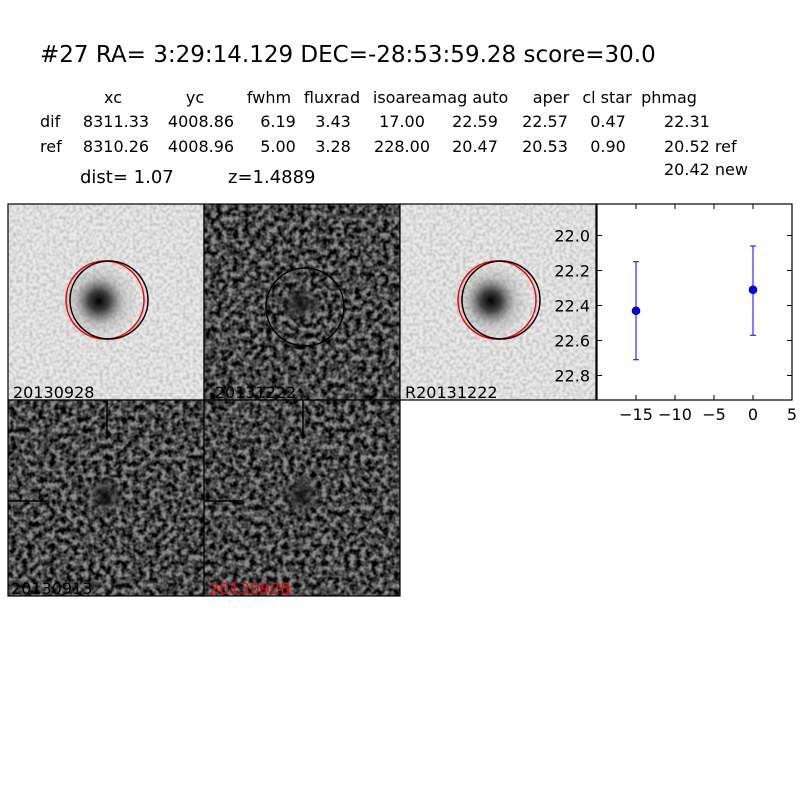  Describe the element at coordinates (333, 146) in the screenshot. I see `table-cell: 3.28` at that location.